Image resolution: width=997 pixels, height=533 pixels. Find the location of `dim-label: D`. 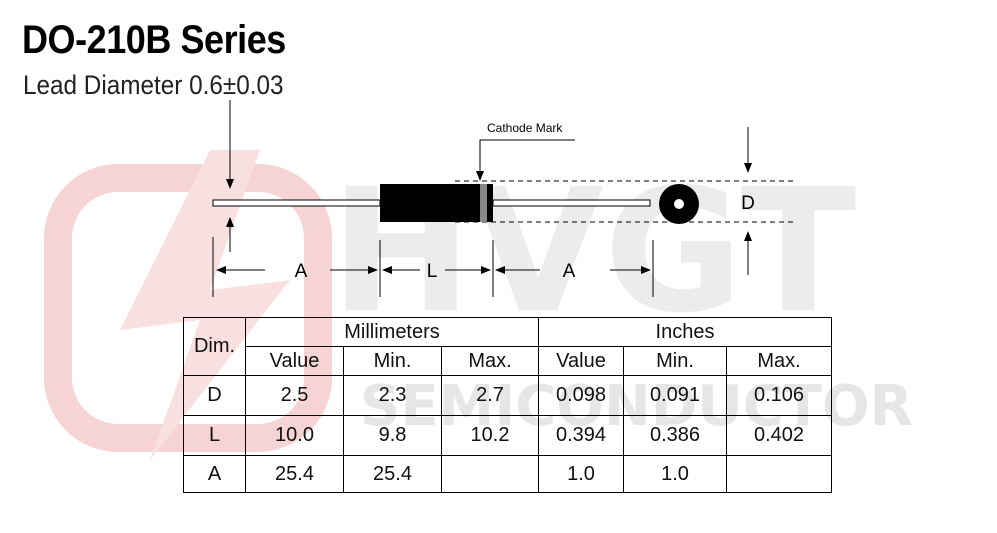

dim-label: D is located at coordinates (748, 203).